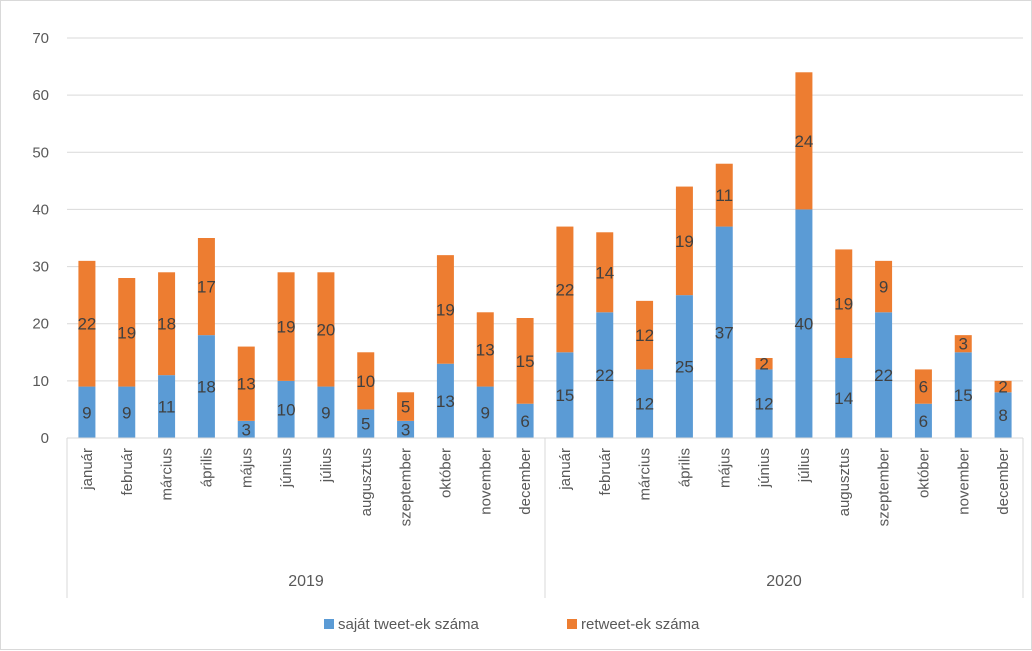  Describe the element at coordinates (306, 581) in the screenshot. I see `group-label: 2019` at that location.